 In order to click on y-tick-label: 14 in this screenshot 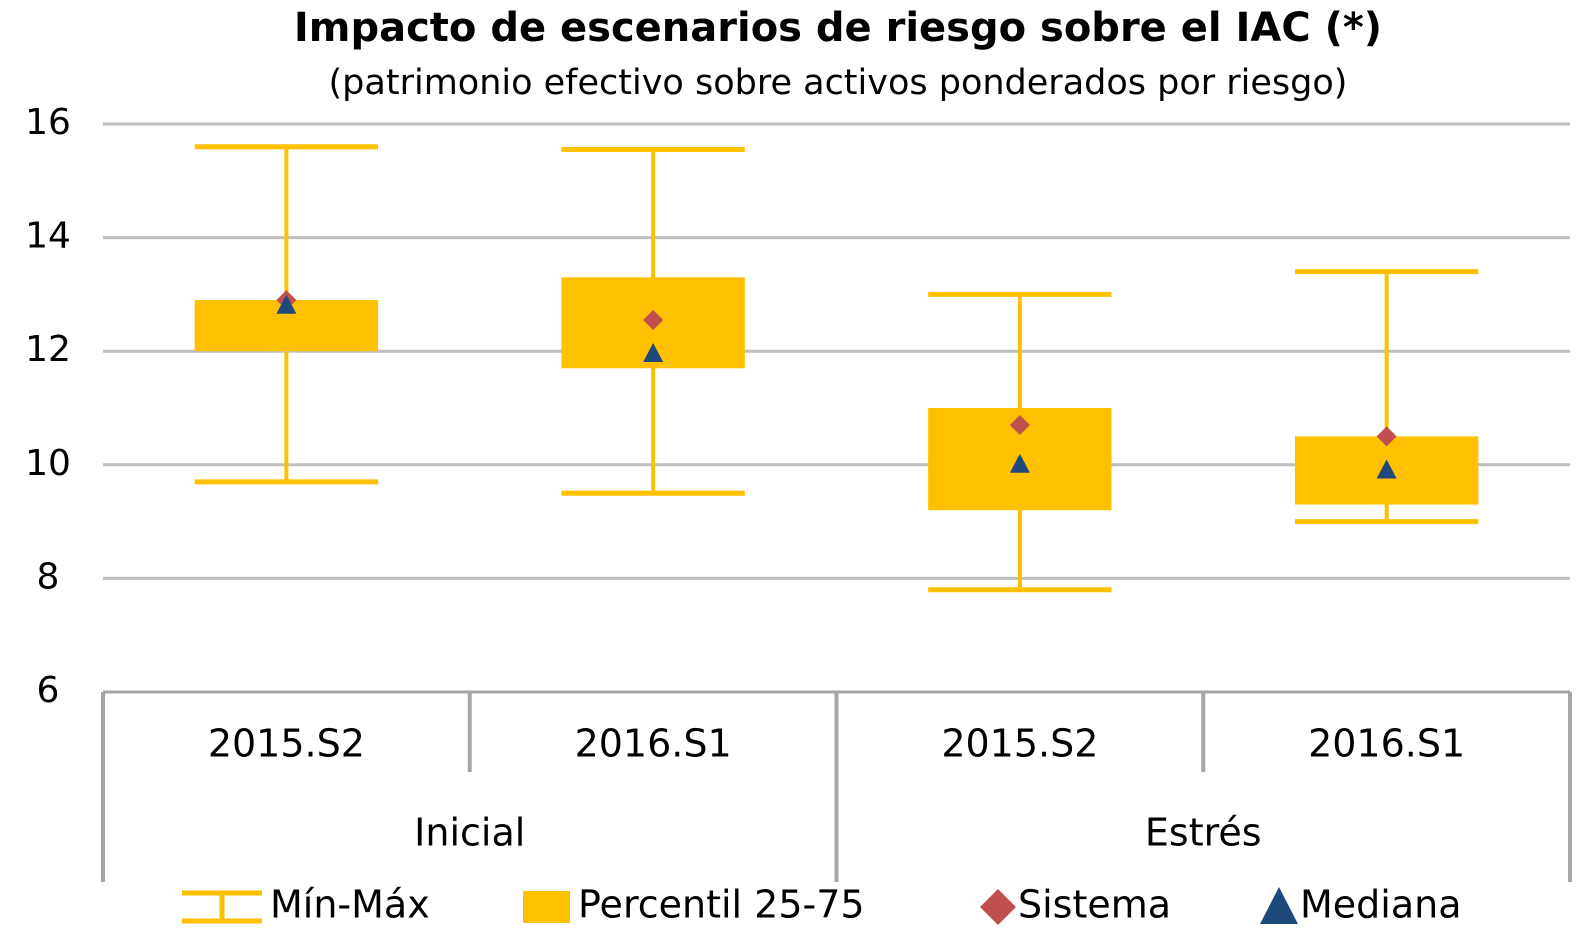, I will do `click(48, 236)`.